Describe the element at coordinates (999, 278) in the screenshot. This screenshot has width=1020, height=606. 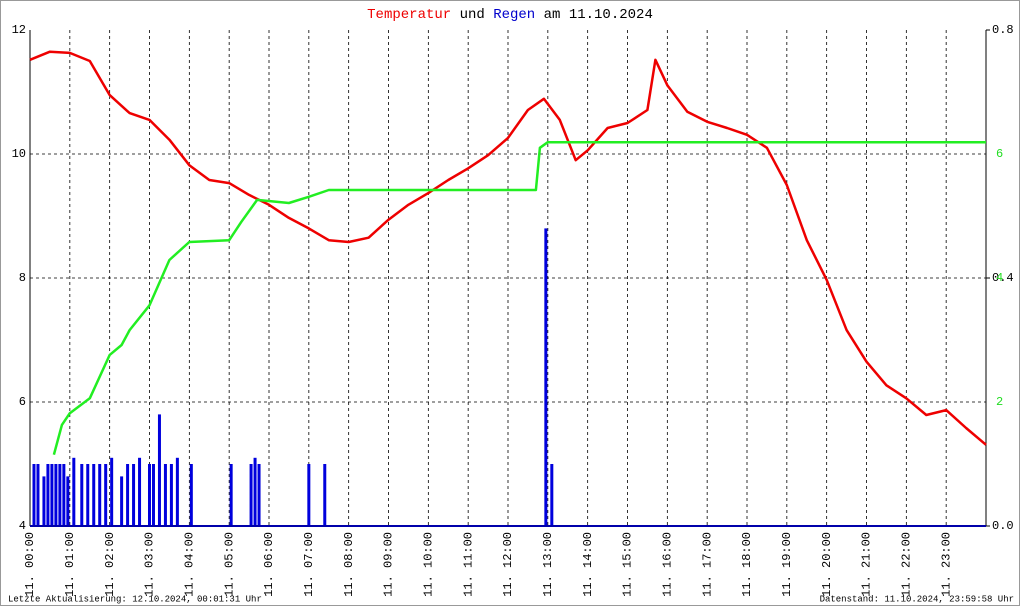
I see `y3-tick-label: 4` at that location.